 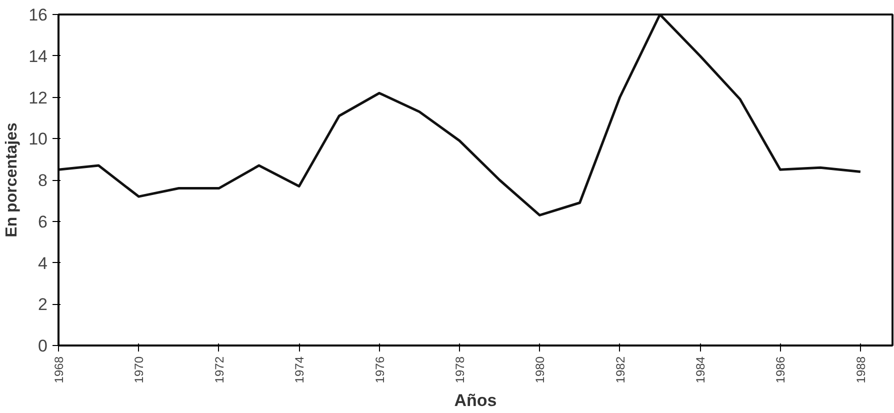 I want to click on x-tick-label: 1970, so click(x=139, y=370).